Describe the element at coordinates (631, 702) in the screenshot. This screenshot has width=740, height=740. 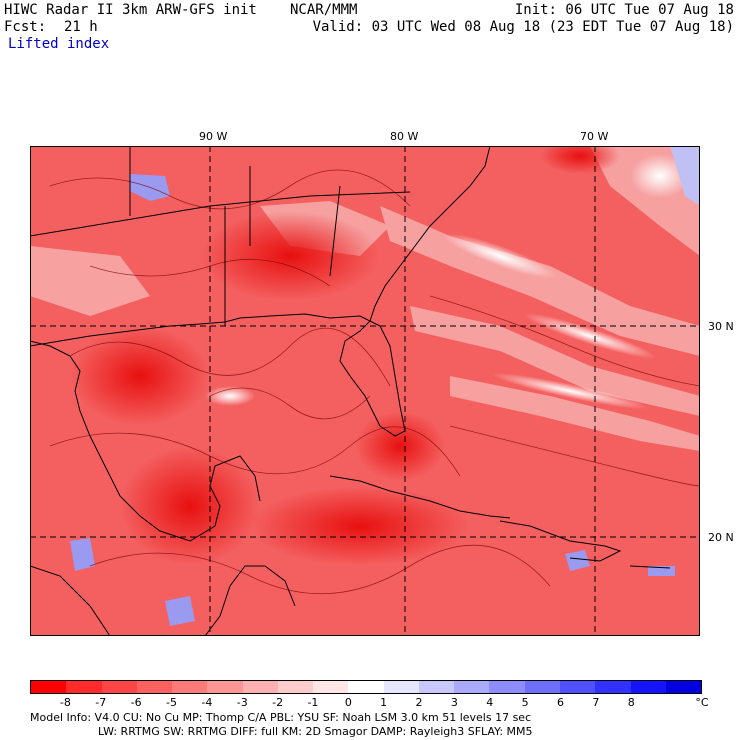
I see `colorbar-tick-label: 8` at that location.